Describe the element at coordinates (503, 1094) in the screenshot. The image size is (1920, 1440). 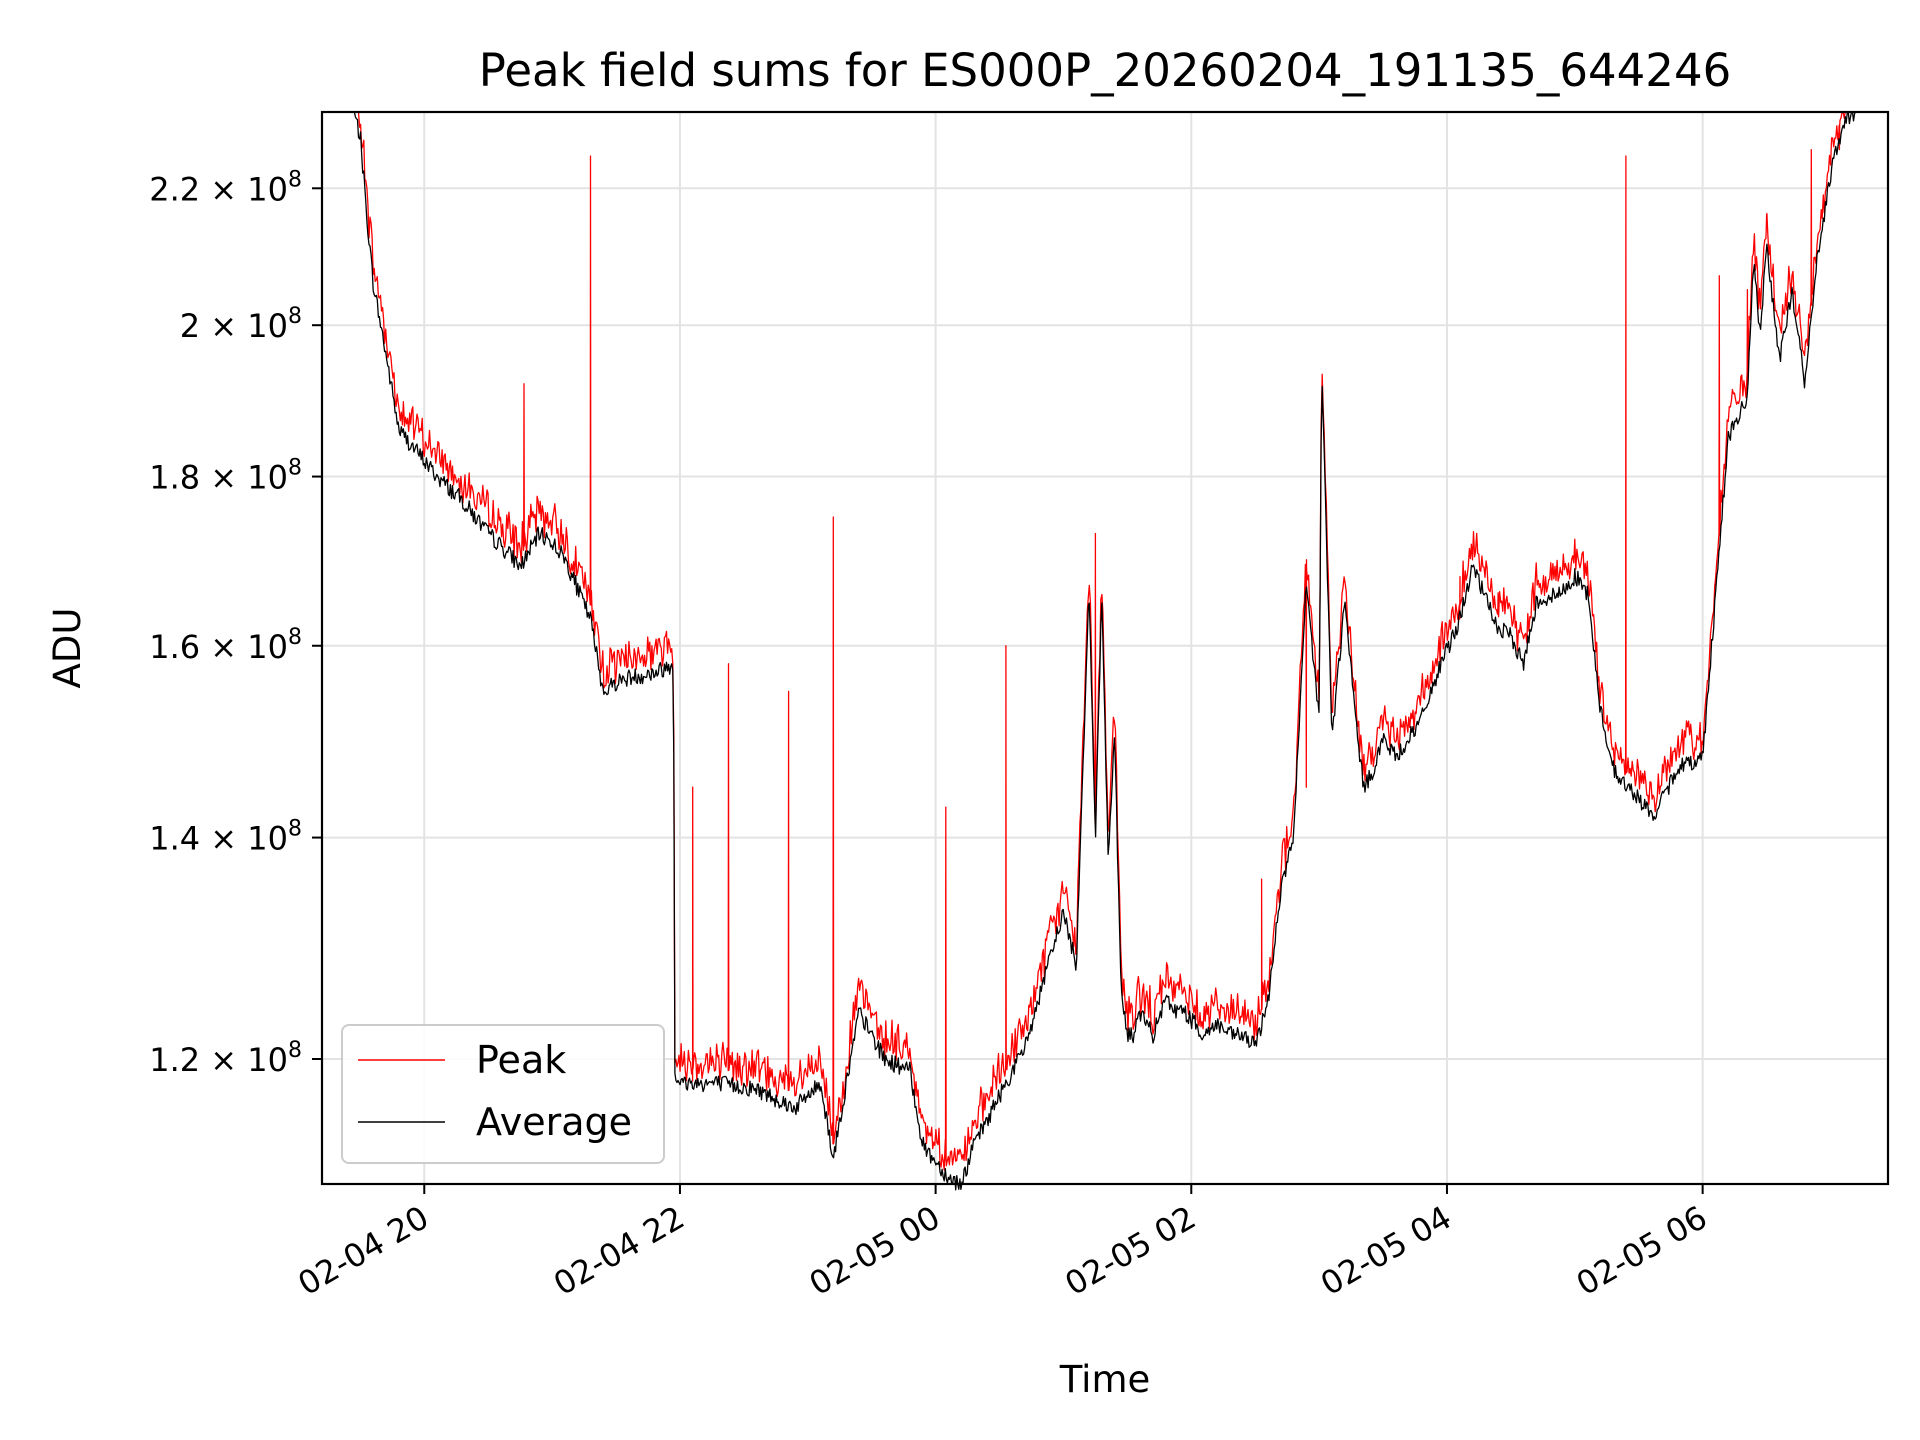
I see `legend: Peak Average` at that location.